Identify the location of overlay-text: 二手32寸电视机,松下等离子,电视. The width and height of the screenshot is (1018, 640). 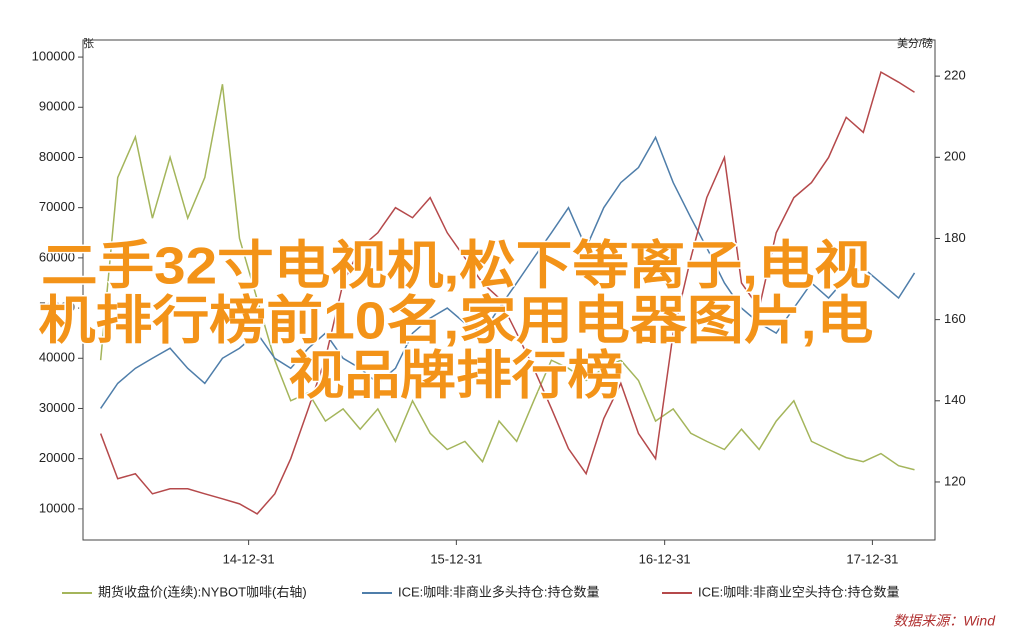
(456, 267).